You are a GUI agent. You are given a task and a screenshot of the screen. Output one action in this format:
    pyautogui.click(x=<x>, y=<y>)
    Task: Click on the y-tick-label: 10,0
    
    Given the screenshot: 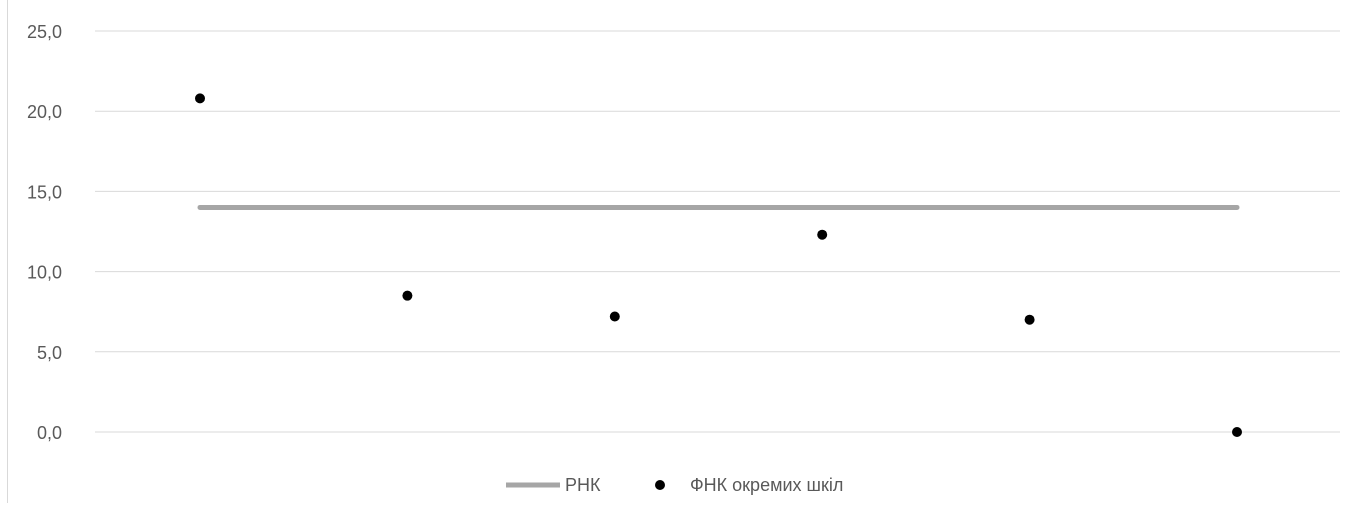 What is the action you would take?
    pyautogui.click(x=44, y=273)
    